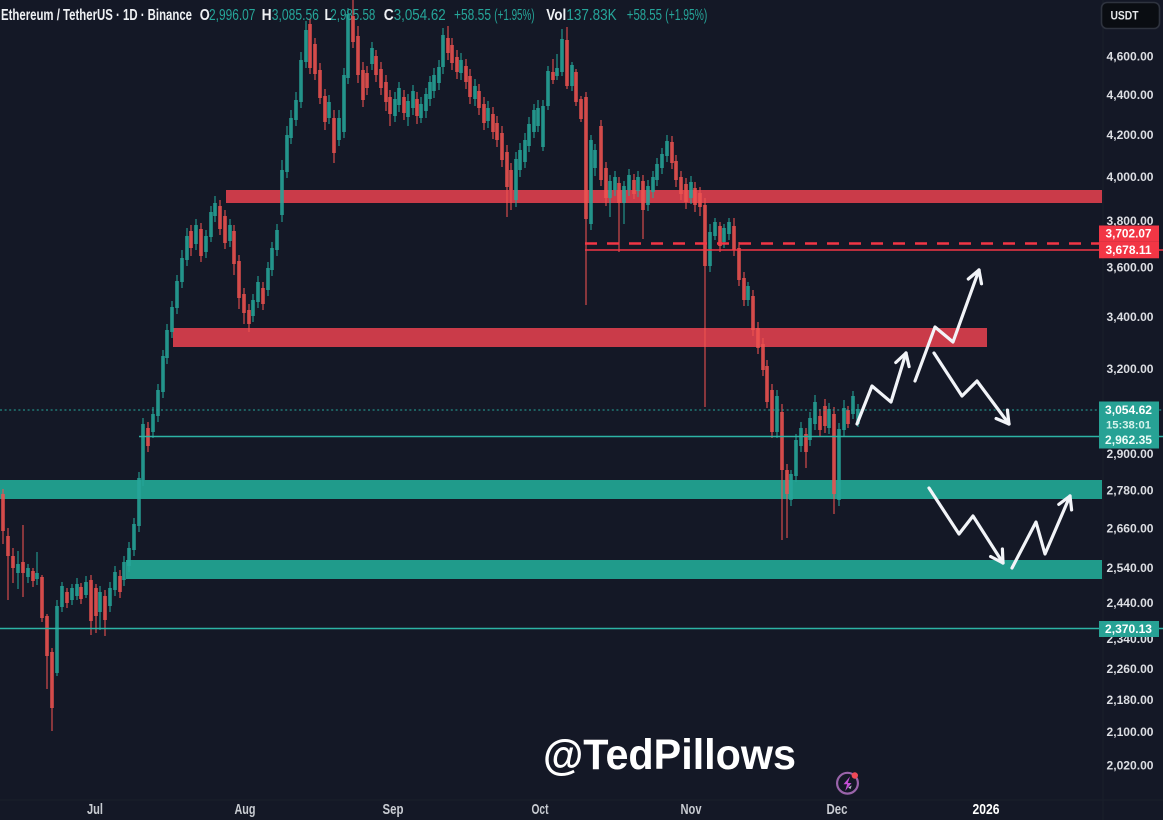 Image resolution: width=1163 pixels, height=820 pixels. I want to click on svg-text: 2026, so click(986, 809).